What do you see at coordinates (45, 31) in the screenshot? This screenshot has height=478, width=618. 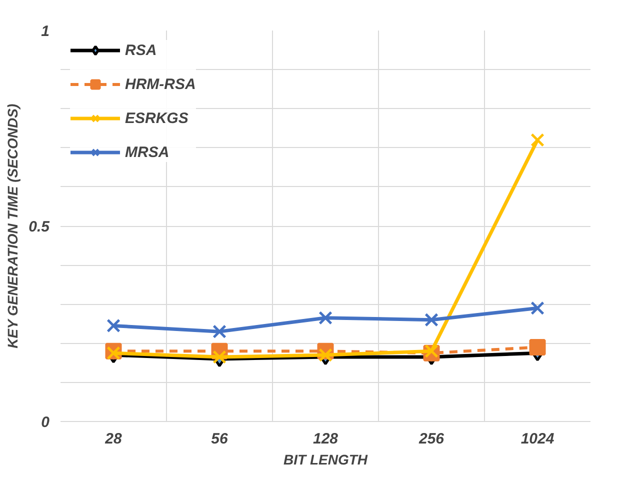 I see `y-tick-label: 1` at bounding box center [45, 31].